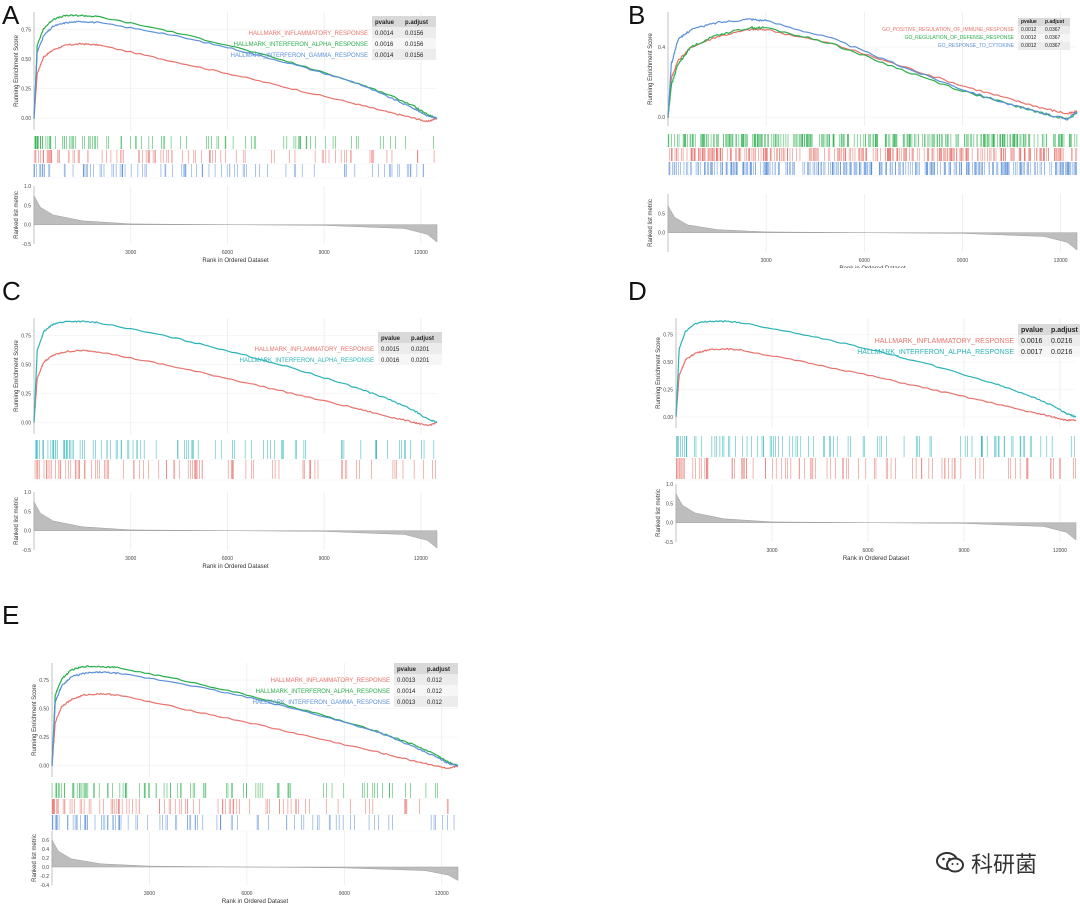 The width and height of the screenshot is (1080, 910). What do you see at coordinates (986, 863) in the screenshot?
I see `watermark: 科研菌` at bounding box center [986, 863].